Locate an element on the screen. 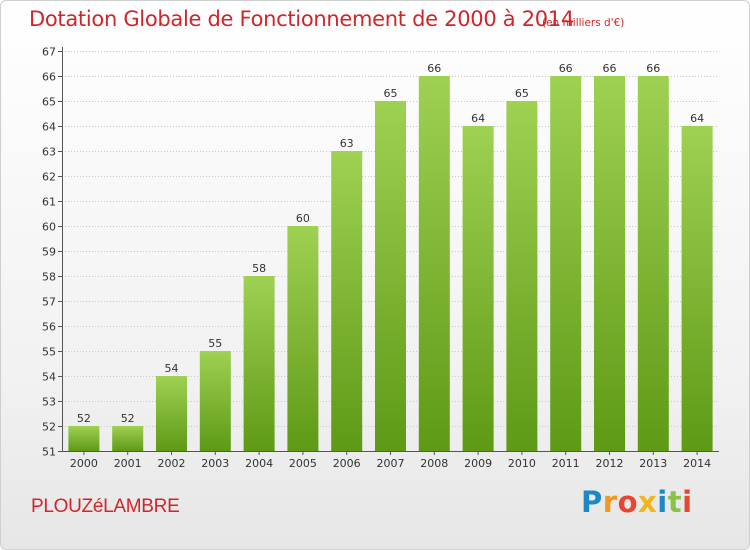  x-tick-label: 2005 is located at coordinates (303, 463).